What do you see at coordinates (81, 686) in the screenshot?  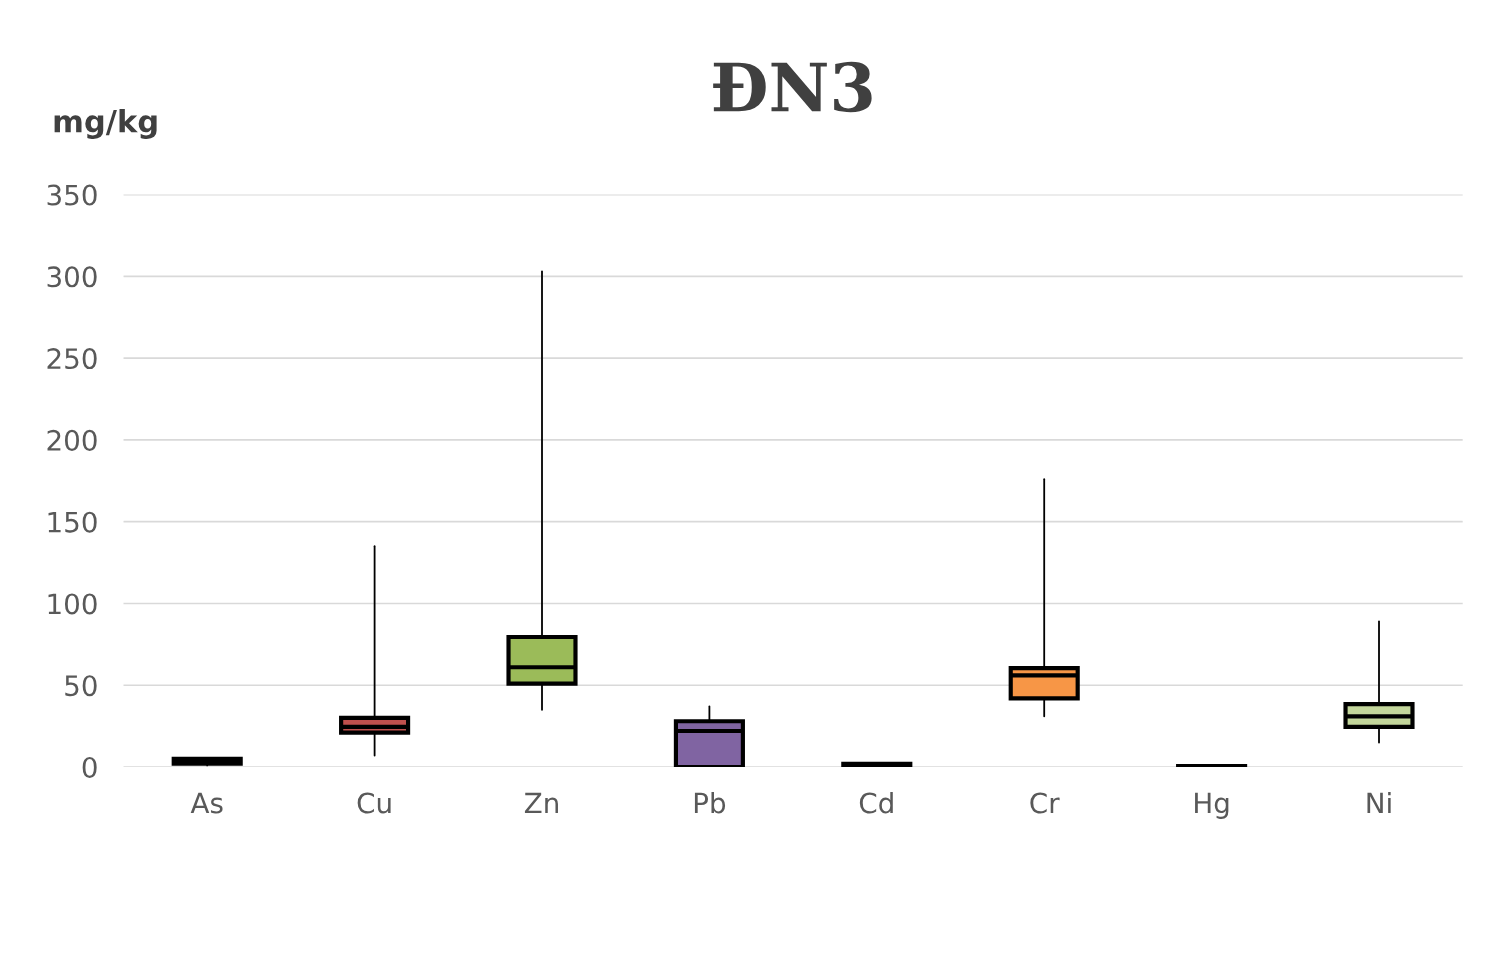 I see `y-tick-label: 50` at bounding box center [81, 686].